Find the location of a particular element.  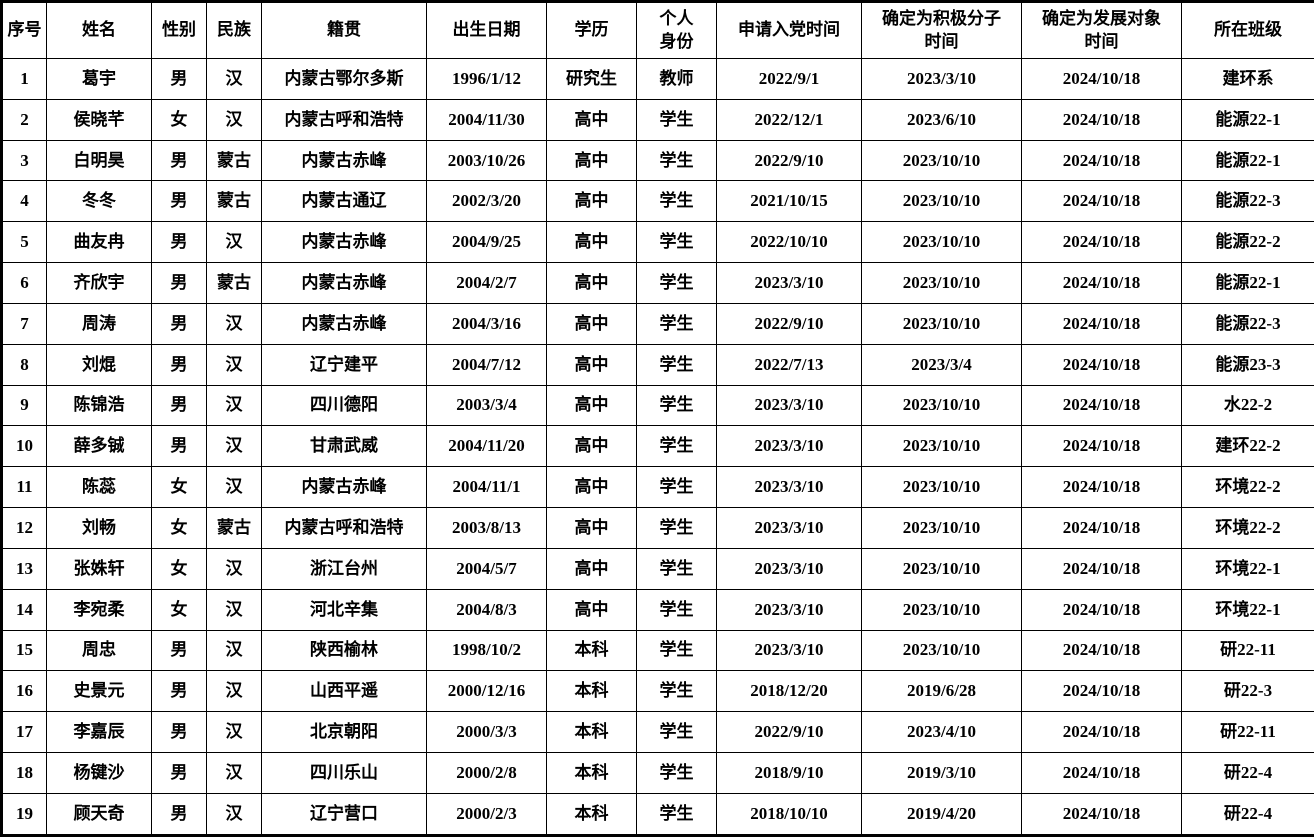

cell-class: 建环系 is located at coordinates (1247, 79).